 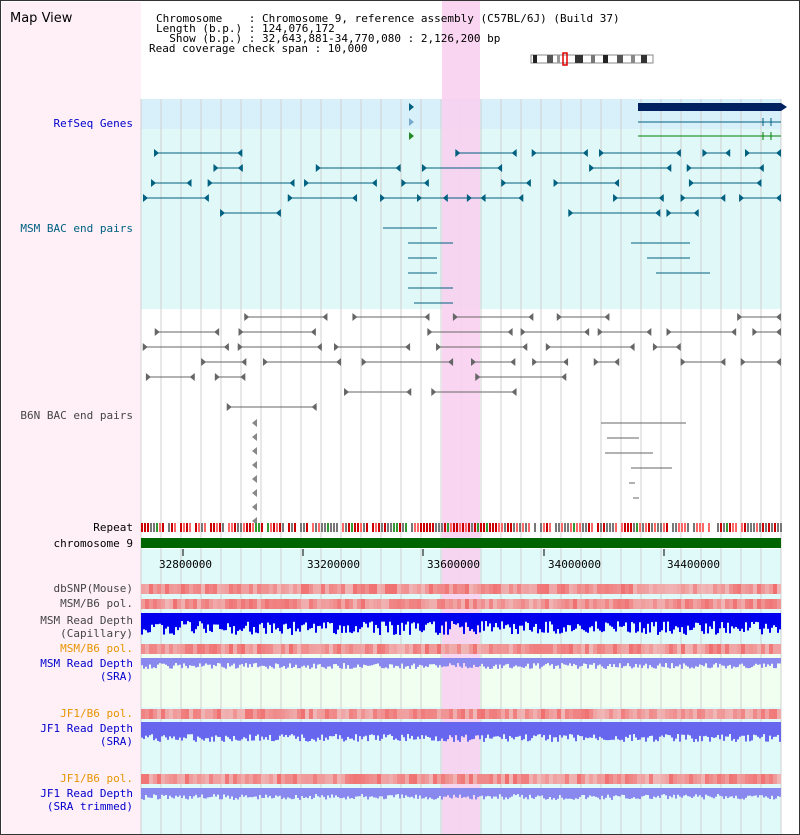 I want to click on track-label-msm-depth-capillary: MSM Read Depth, so click(x=86, y=620).